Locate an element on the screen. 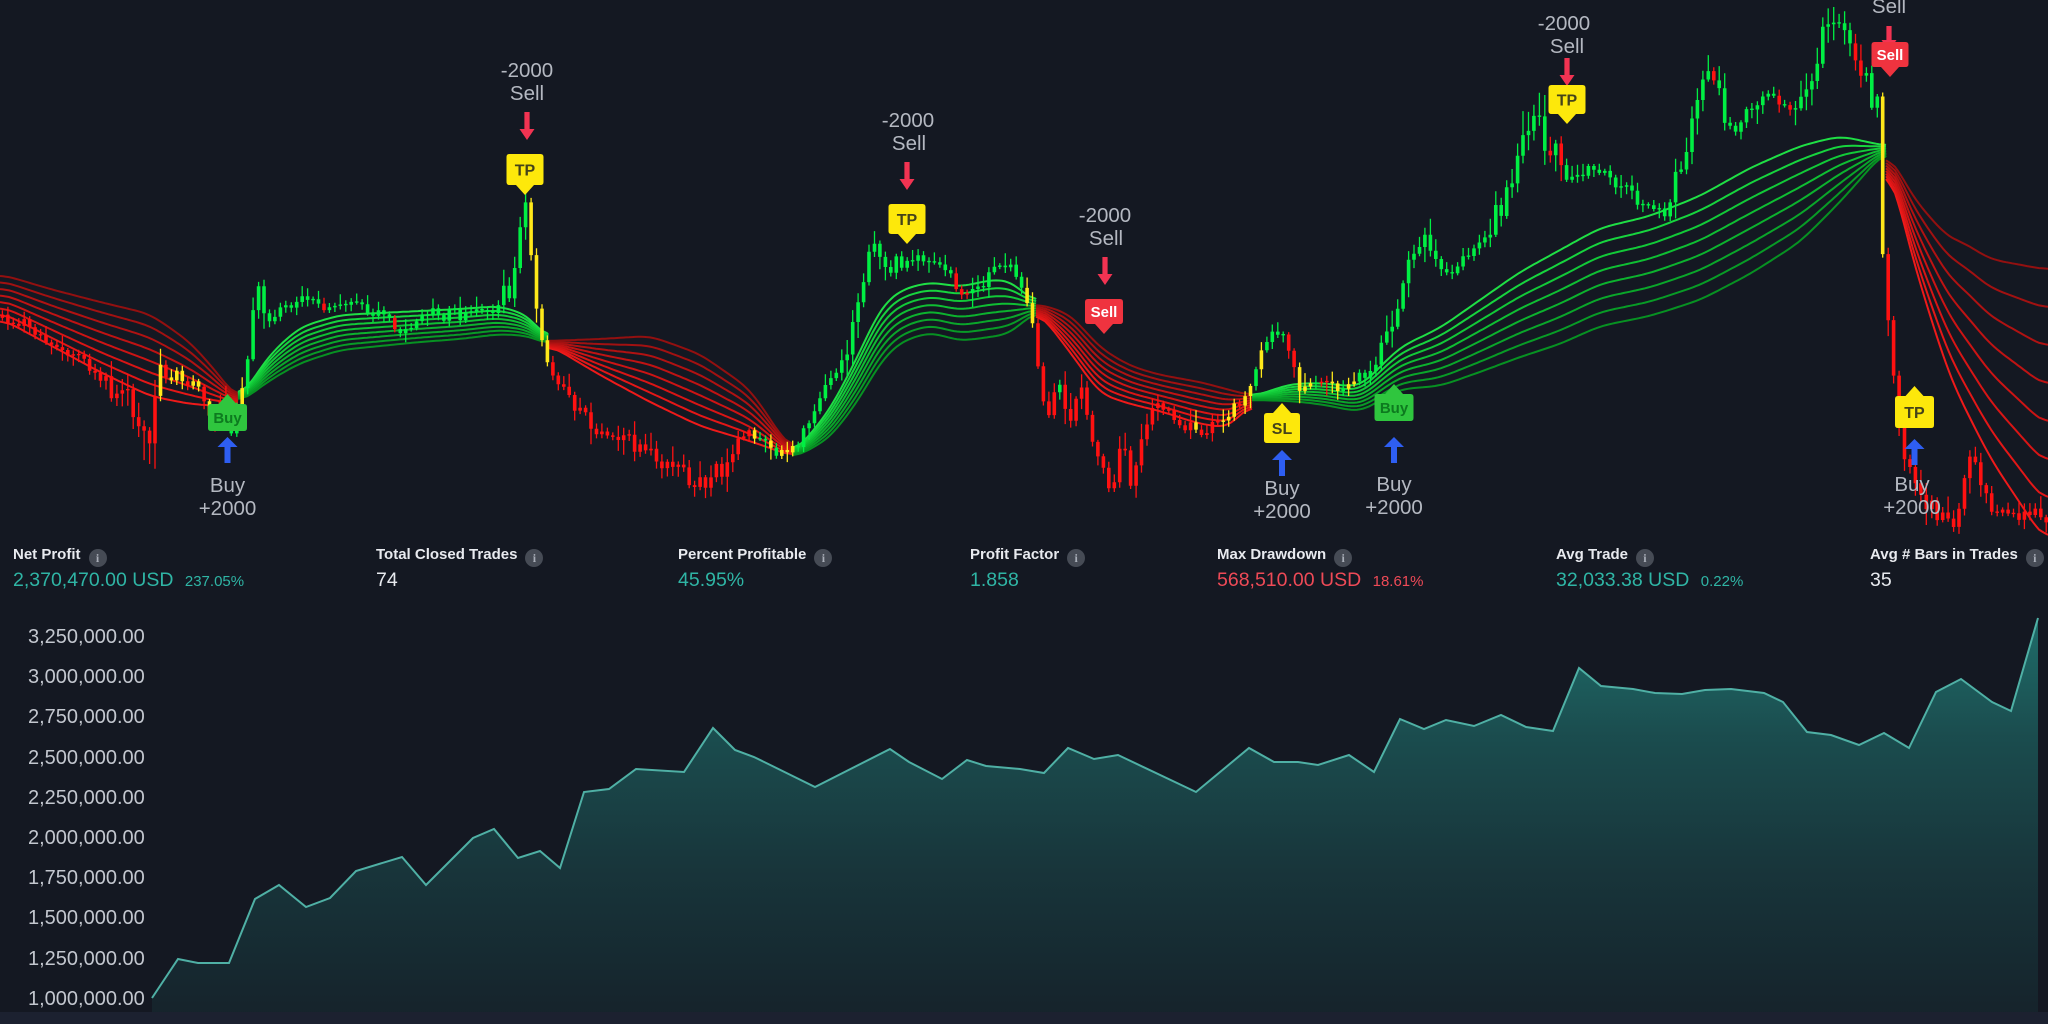 This screenshot has height=1024, width=2048. svg-text: 2,000,000.00 is located at coordinates (86, 838).